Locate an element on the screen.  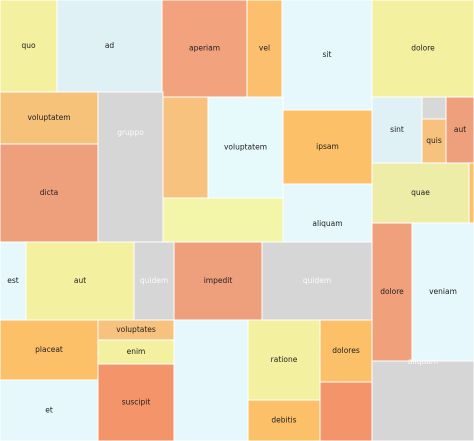
tile-label: gruppo is located at coordinates (130, 132).